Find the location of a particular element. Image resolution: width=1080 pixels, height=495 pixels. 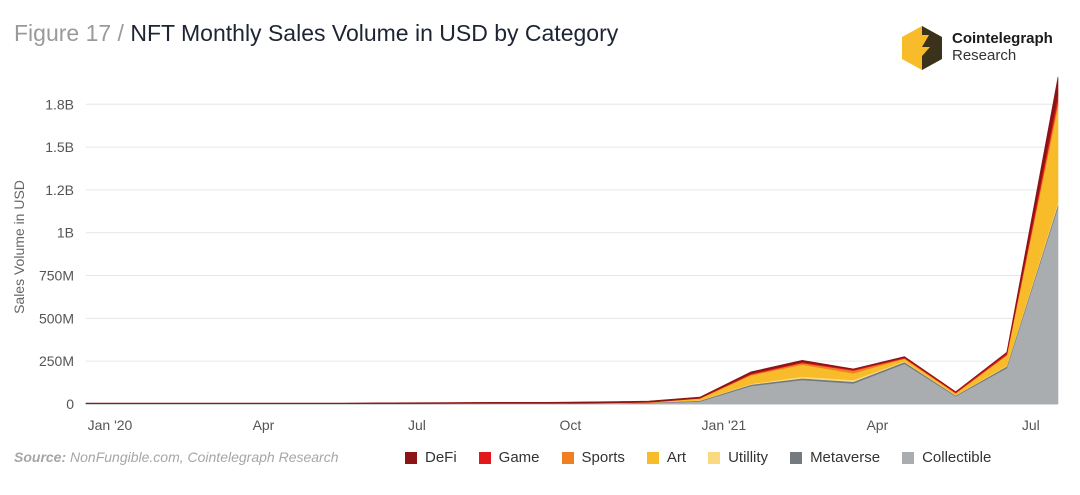

figure-number: Figure 17 / is located at coordinates (72, 33).